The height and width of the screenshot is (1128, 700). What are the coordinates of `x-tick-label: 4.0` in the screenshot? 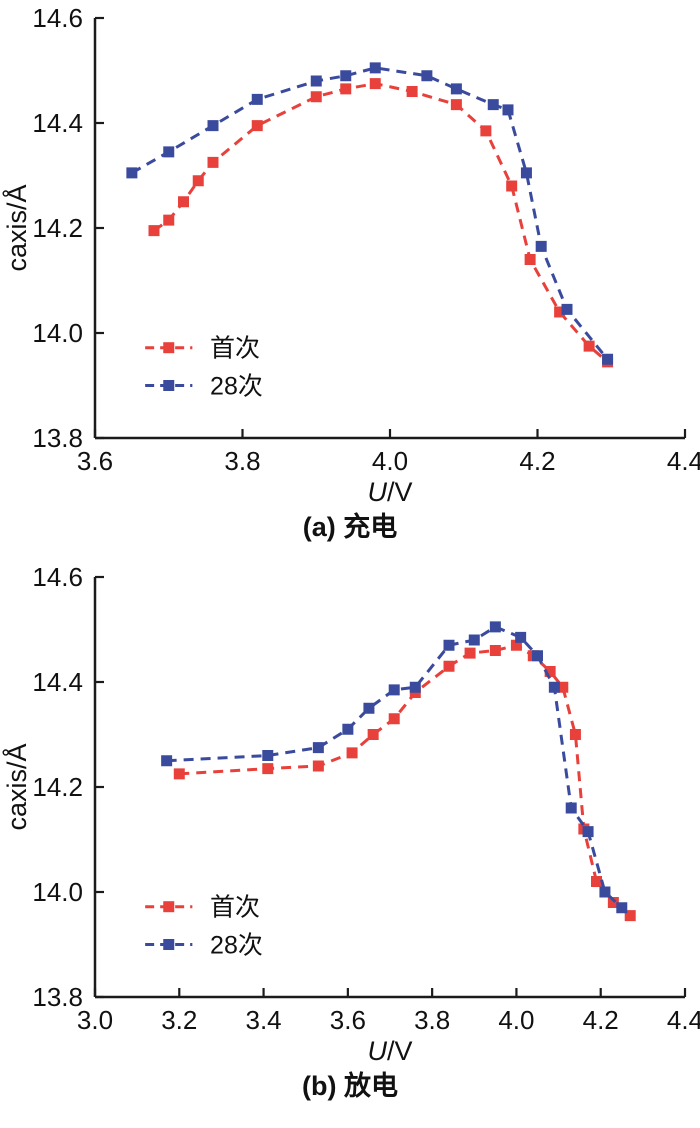 It's located at (390, 461).